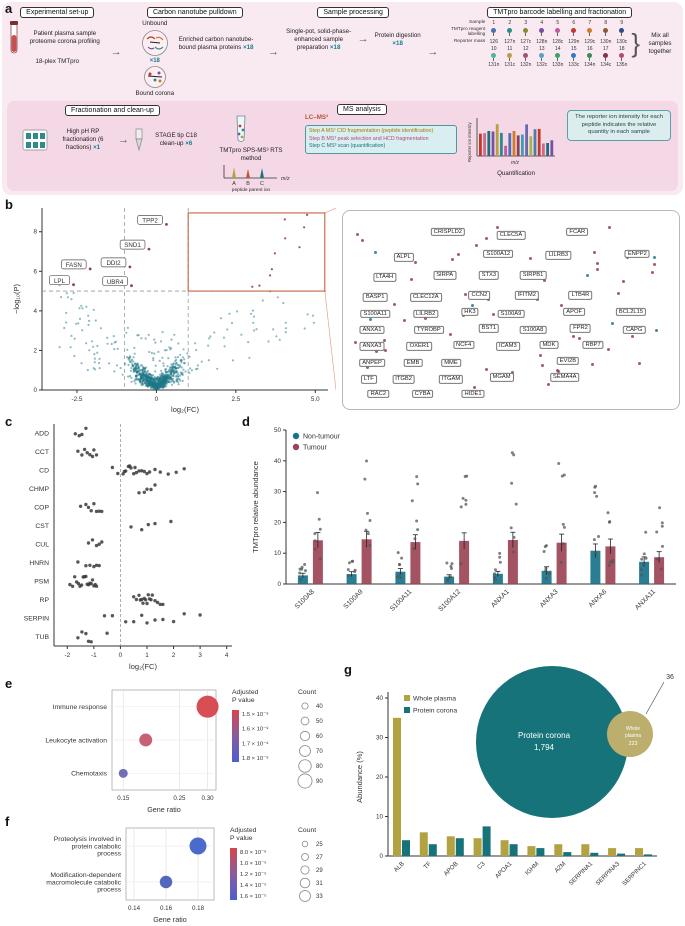  I want to click on ms-analysis-title: MS analysis, so click(362, 109).